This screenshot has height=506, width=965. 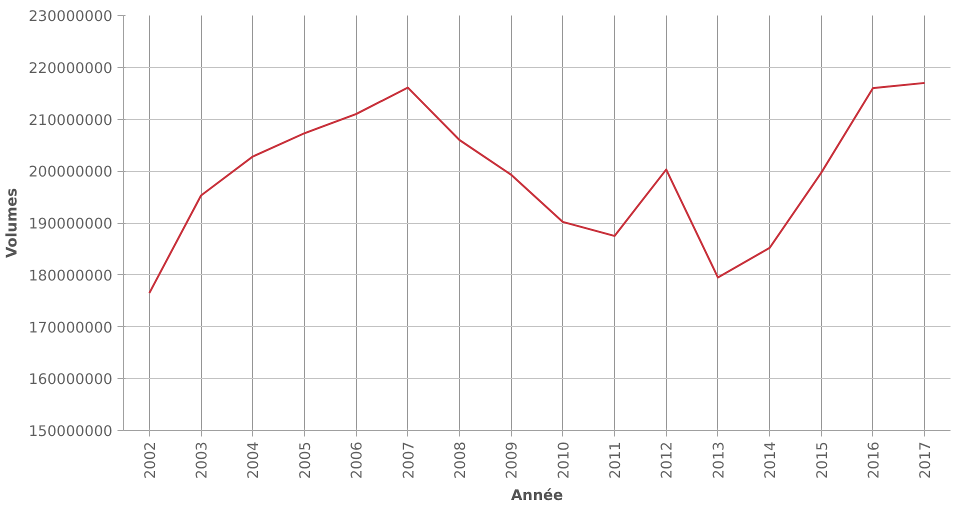 I want to click on x-tick-label: 2002, so click(x=150, y=460).